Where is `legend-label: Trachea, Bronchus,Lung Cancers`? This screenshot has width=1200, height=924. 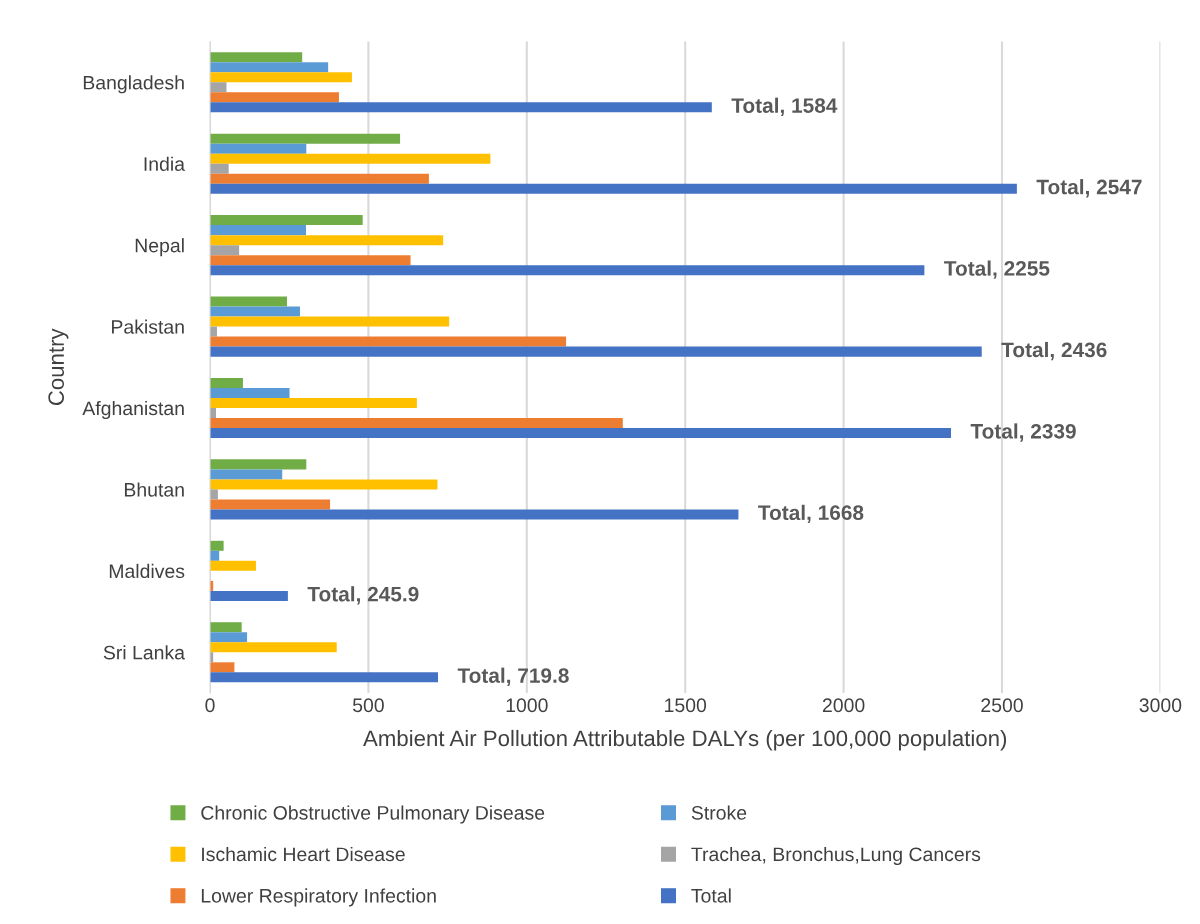
legend-label: Trachea, Bronchus,Lung Cancers is located at coordinates (836, 856).